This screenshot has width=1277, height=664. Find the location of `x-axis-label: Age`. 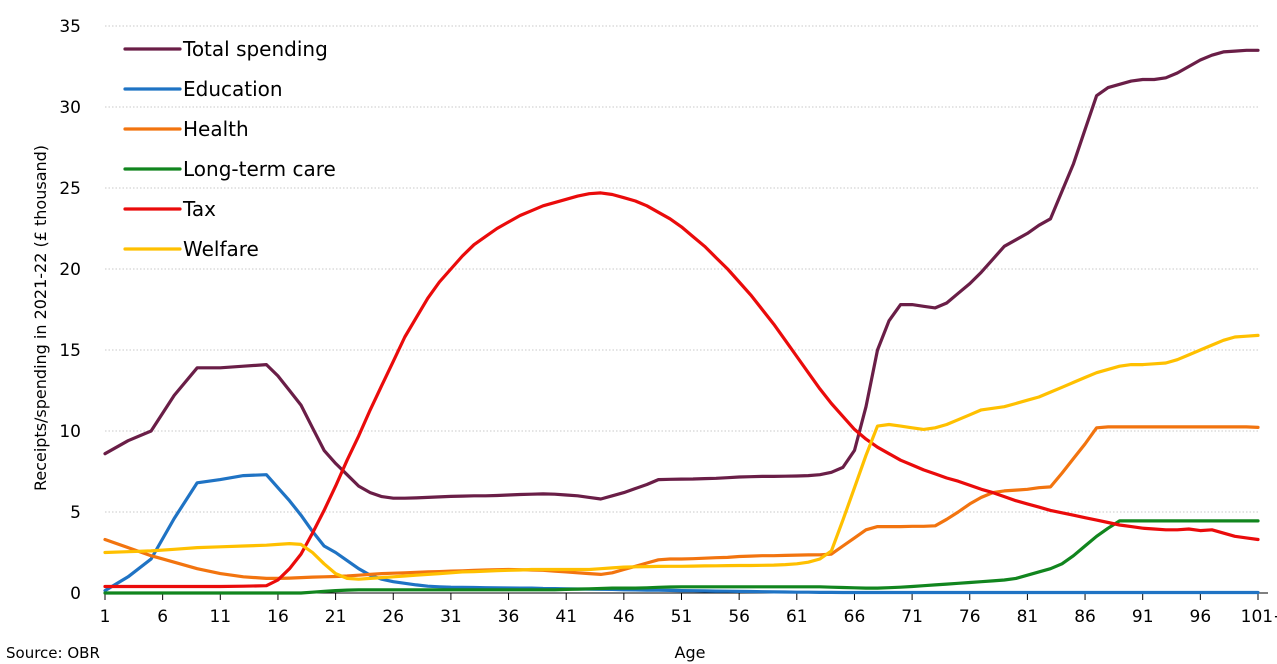

x-axis-label: Age is located at coordinates (690, 652).